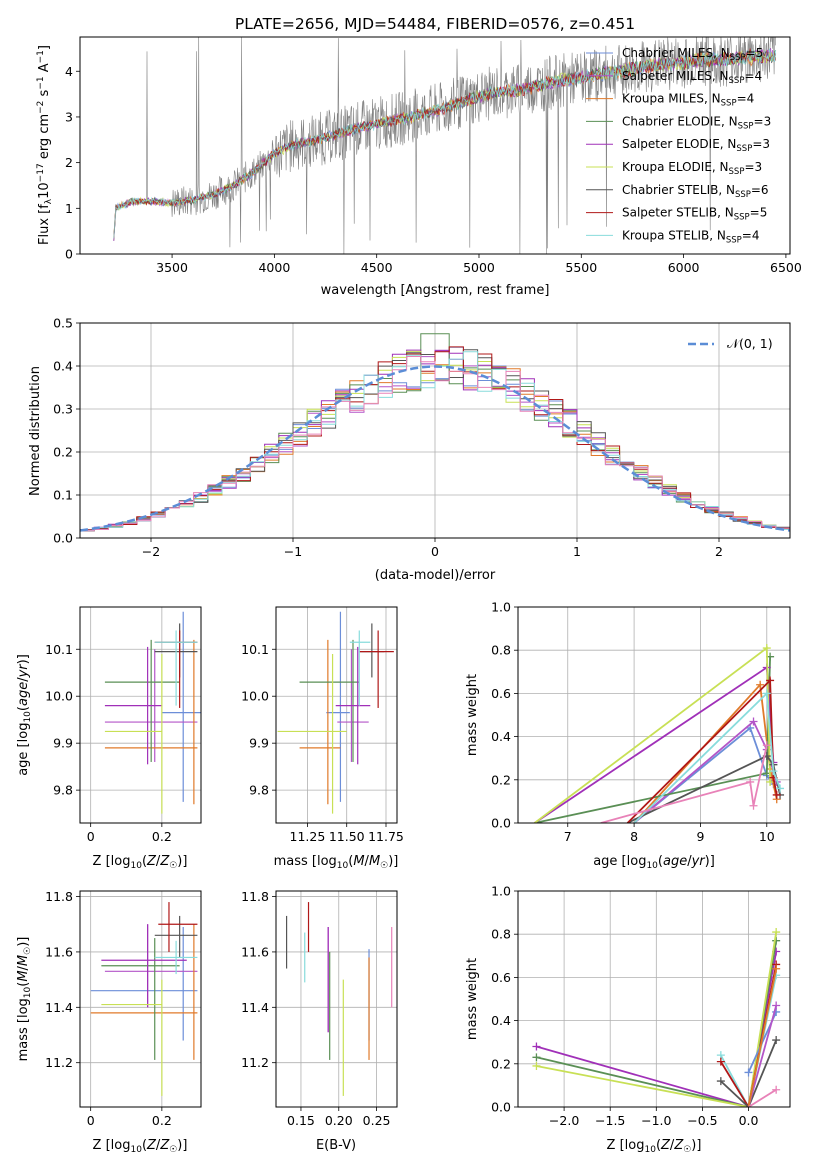  I want to click on spectrum-ytick-label: 2, so click(69, 162).